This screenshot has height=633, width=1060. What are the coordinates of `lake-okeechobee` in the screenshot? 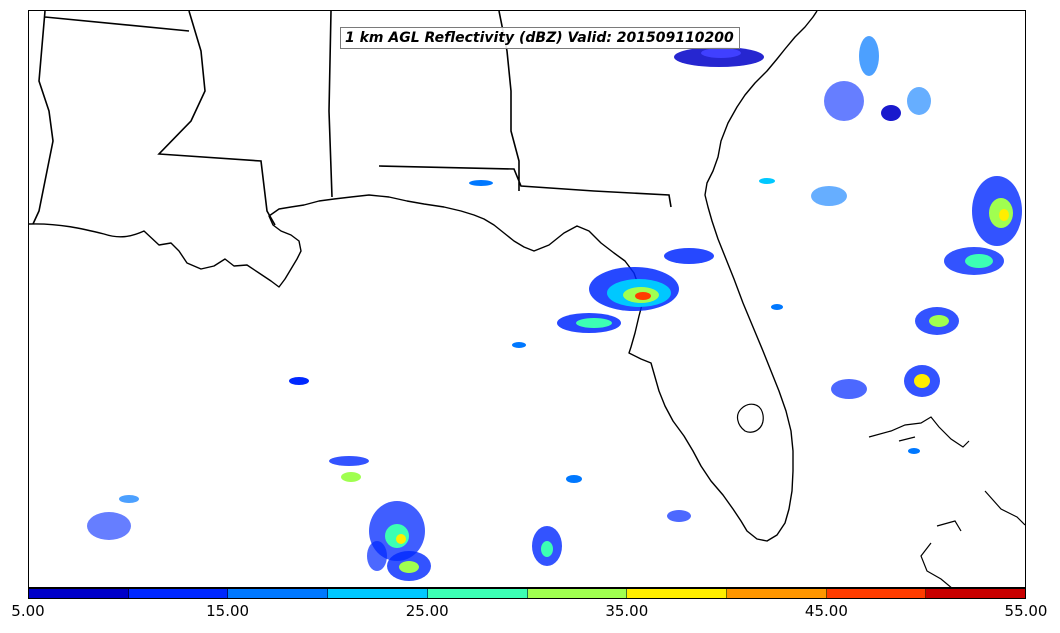 It's located at (750, 418).